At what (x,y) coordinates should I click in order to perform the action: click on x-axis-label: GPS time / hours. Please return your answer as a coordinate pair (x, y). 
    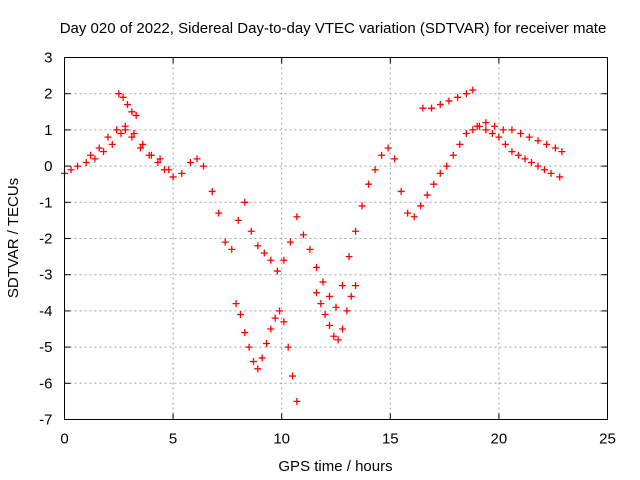
    Looking at the image, I should click on (335, 466).